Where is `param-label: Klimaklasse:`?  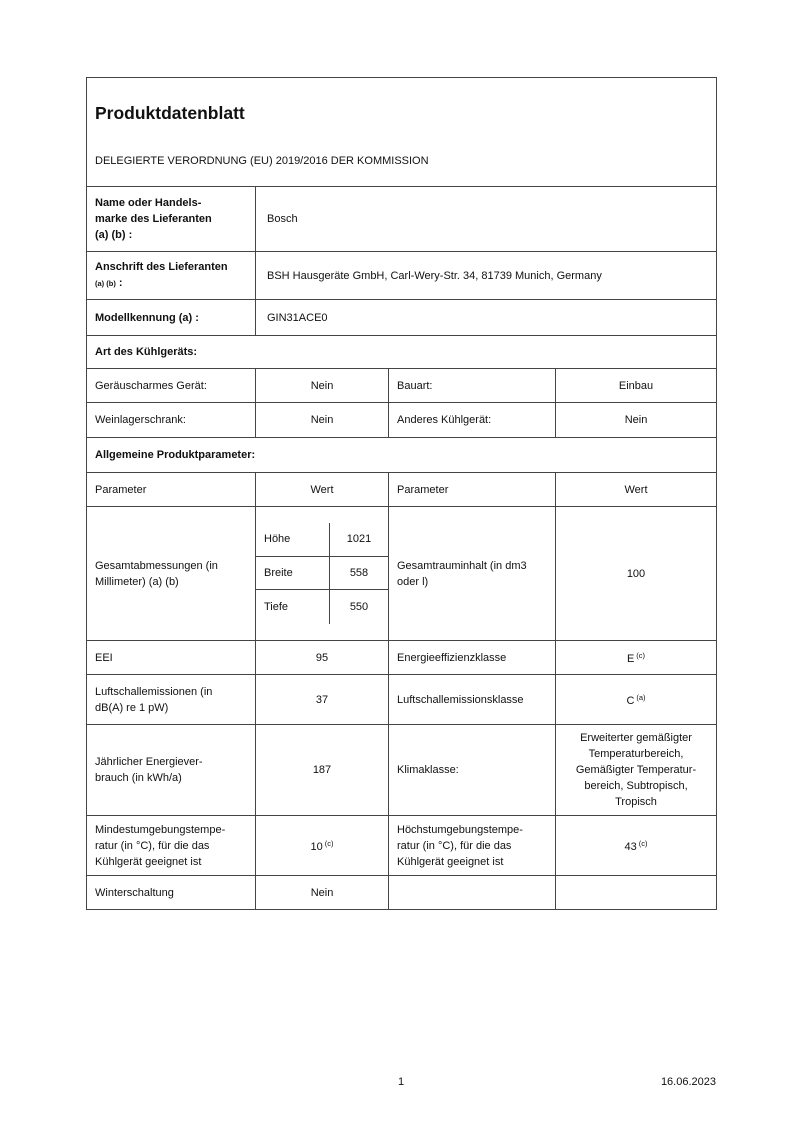
param-label: Klimaklasse: is located at coordinates (472, 770).